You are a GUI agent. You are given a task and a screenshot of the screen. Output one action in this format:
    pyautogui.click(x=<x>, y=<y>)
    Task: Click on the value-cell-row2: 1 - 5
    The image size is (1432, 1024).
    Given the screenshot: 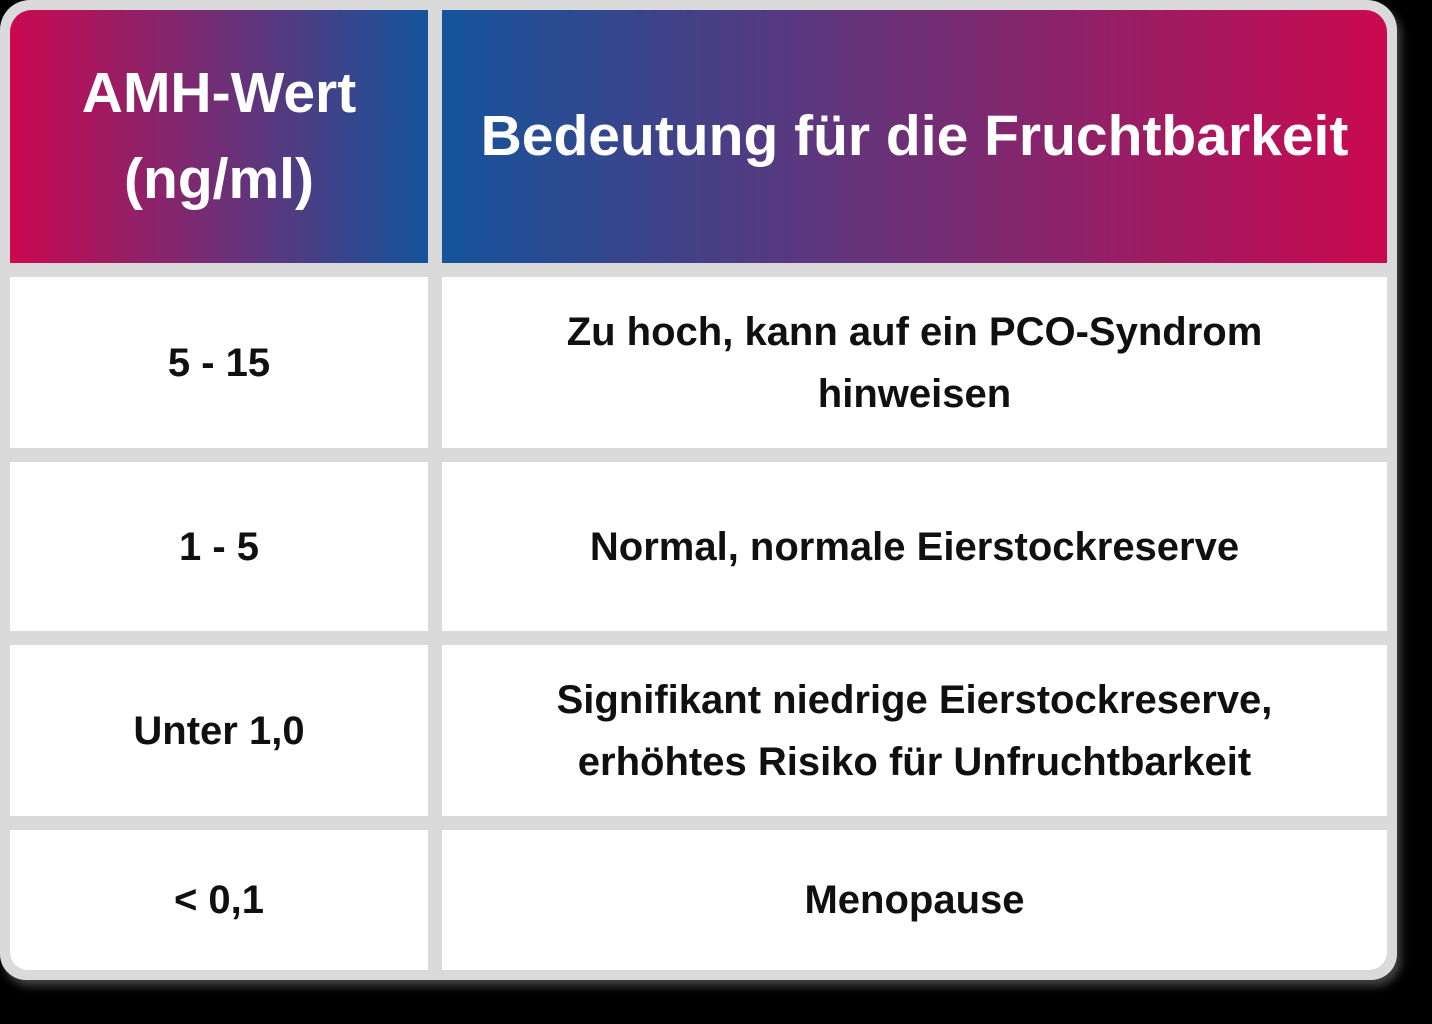 What is the action you would take?
    pyautogui.click(x=219, y=546)
    